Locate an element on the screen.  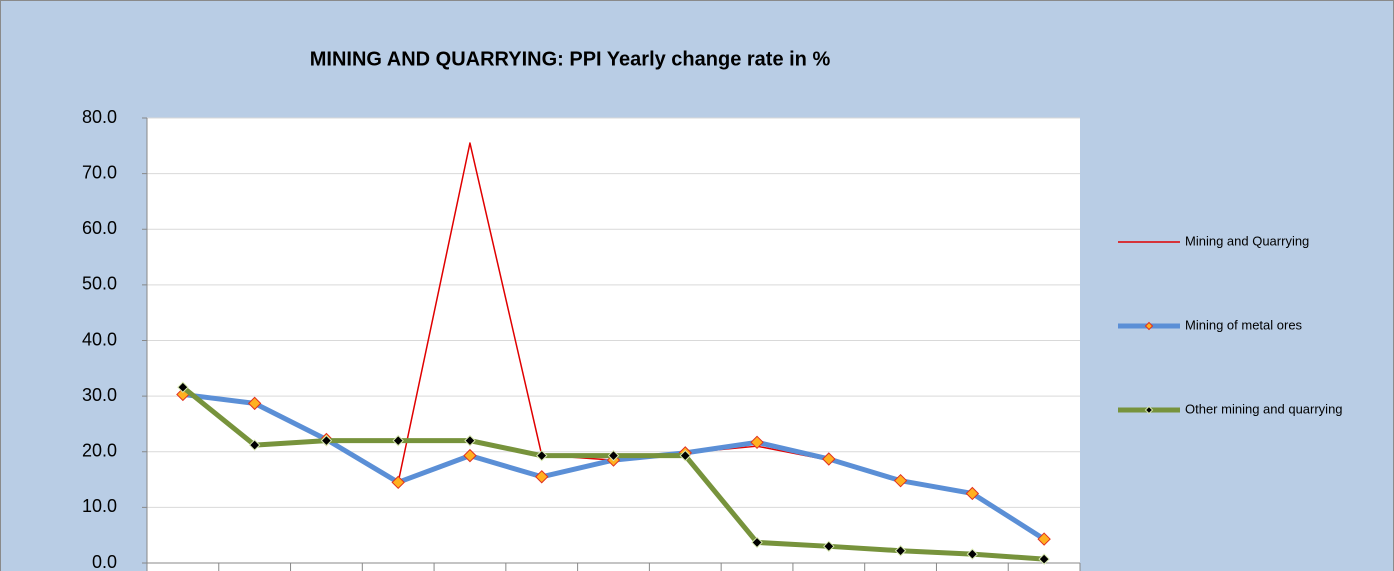
y-tick-label: 30.0 is located at coordinates (99, 395).